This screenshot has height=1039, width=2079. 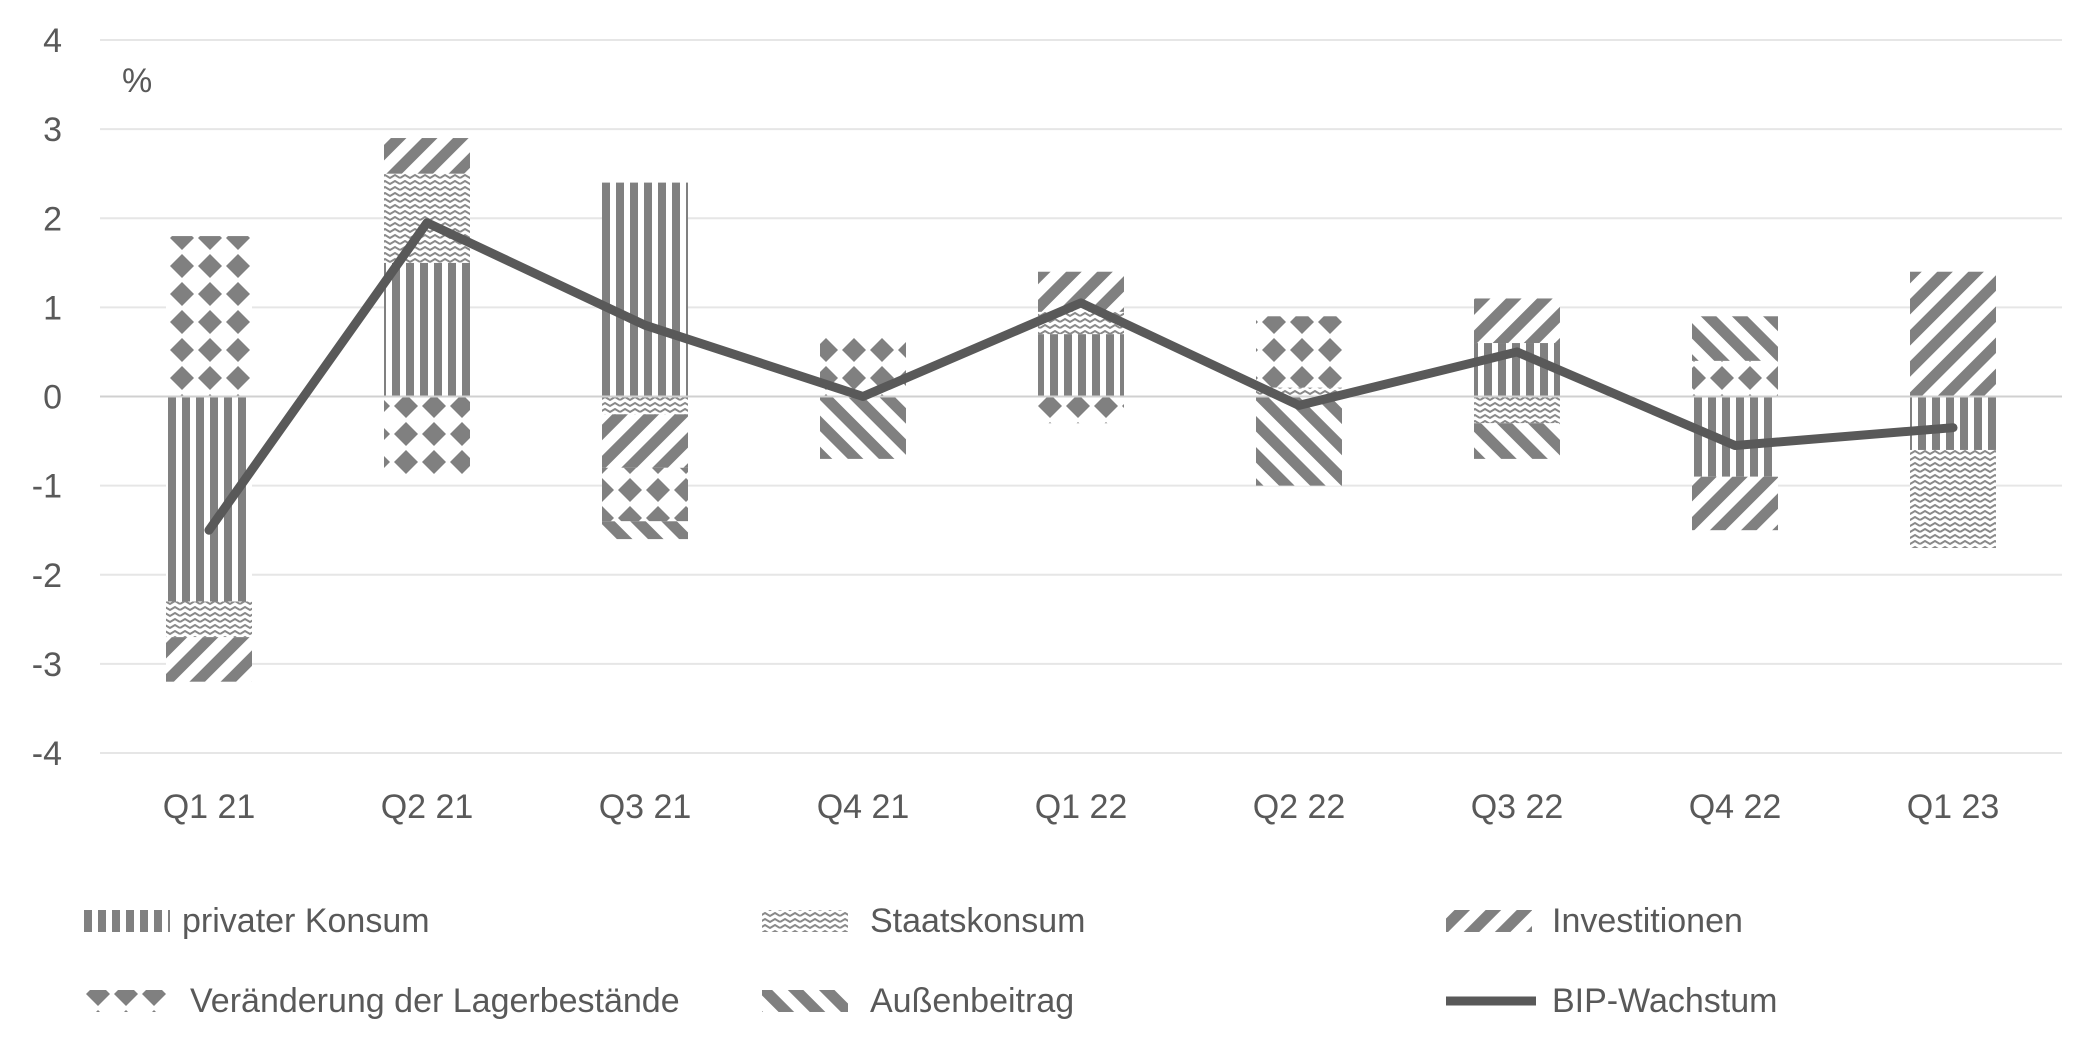 What do you see at coordinates (645, 807) in the screenshot?
I see `x-tick-label: Q3 21` at bounding box center [645, 807].